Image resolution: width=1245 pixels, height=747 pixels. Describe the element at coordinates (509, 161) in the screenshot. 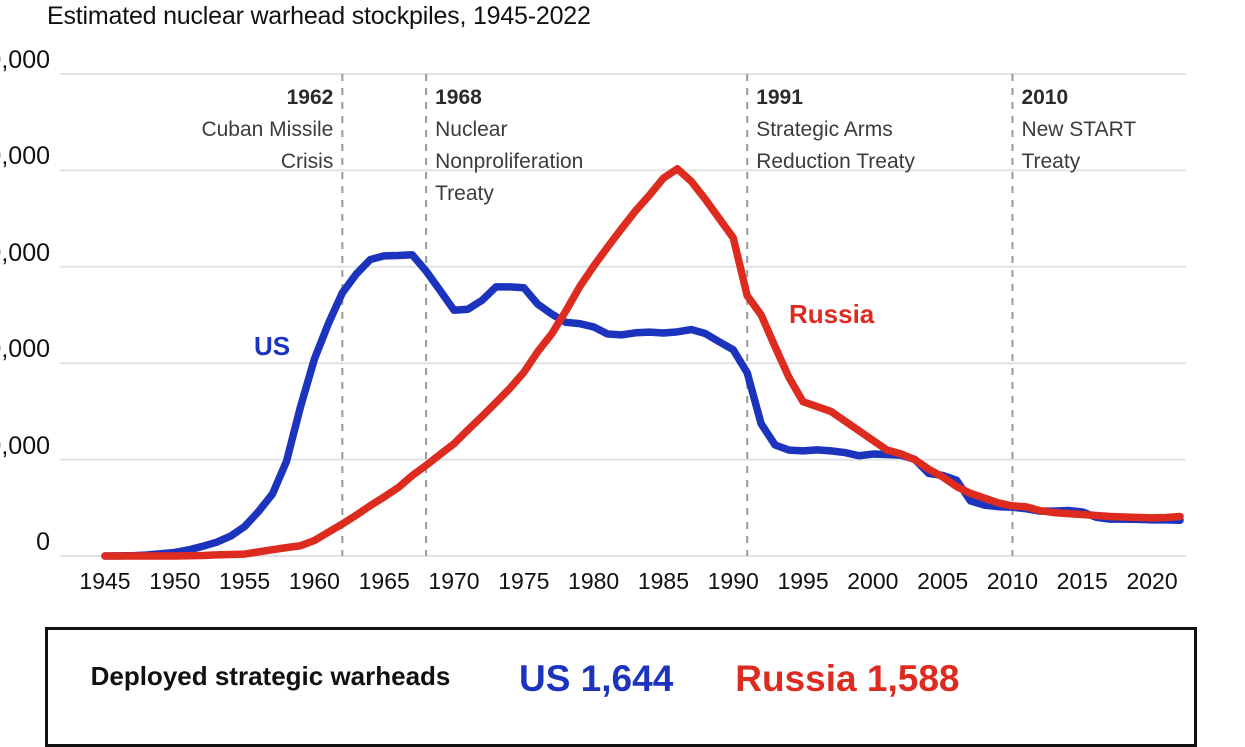

I see `annotation-text-line: Nonproliferation` at that location.